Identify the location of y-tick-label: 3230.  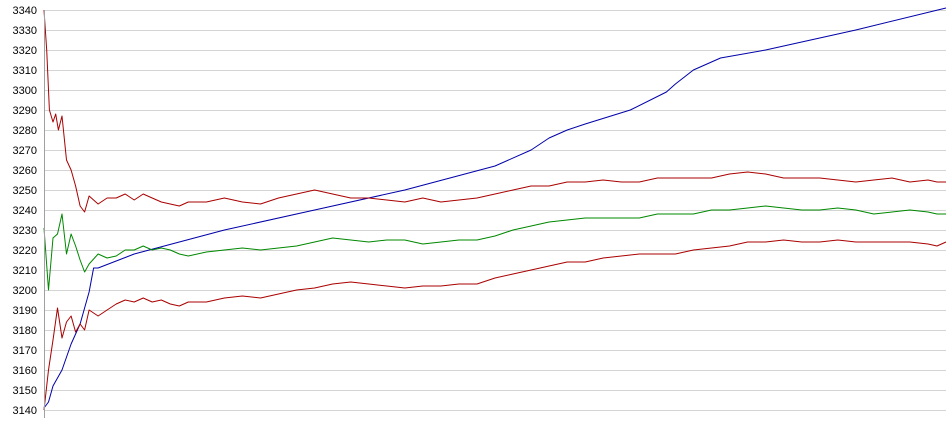
(25, 231).